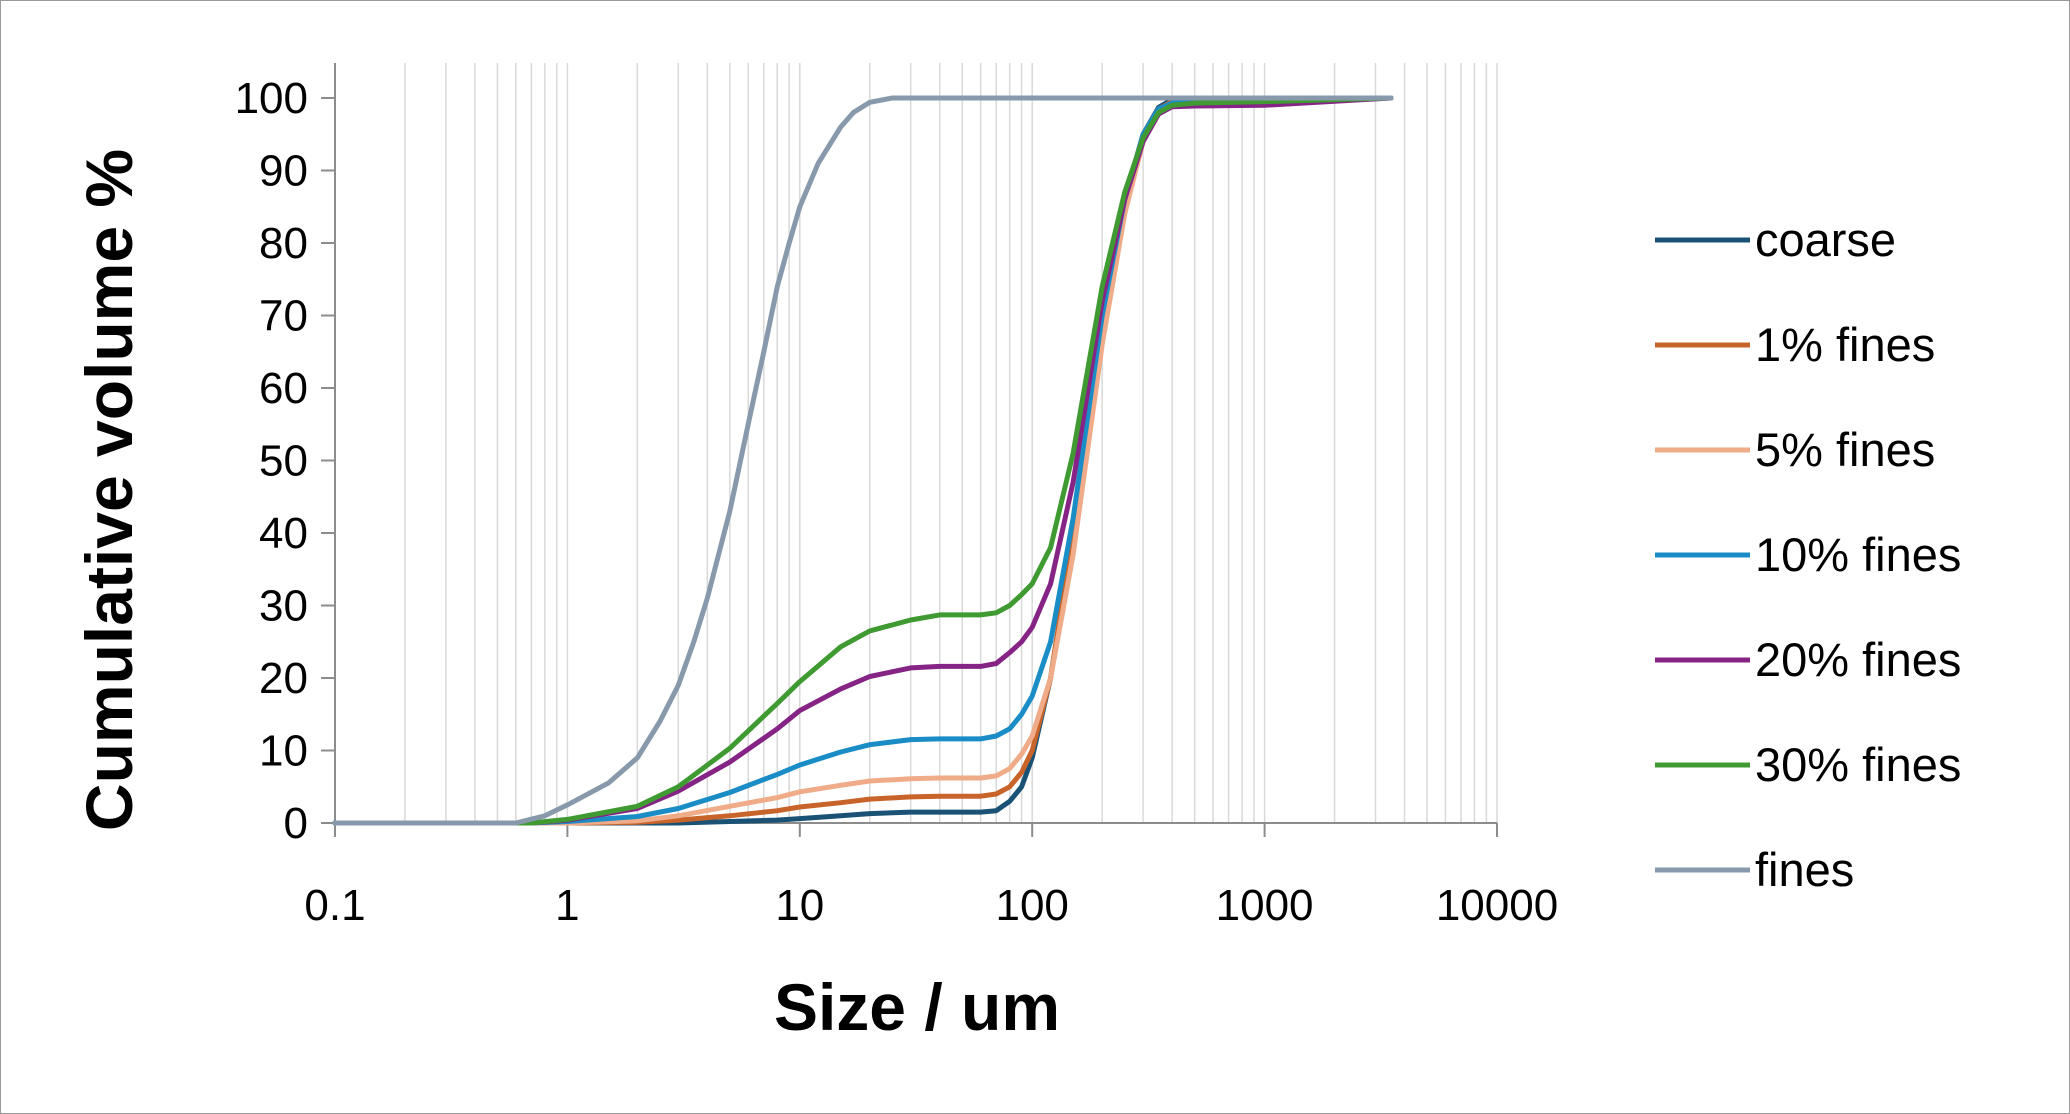  I want to click on legend-label-fines: fines, so click(1804, 869).